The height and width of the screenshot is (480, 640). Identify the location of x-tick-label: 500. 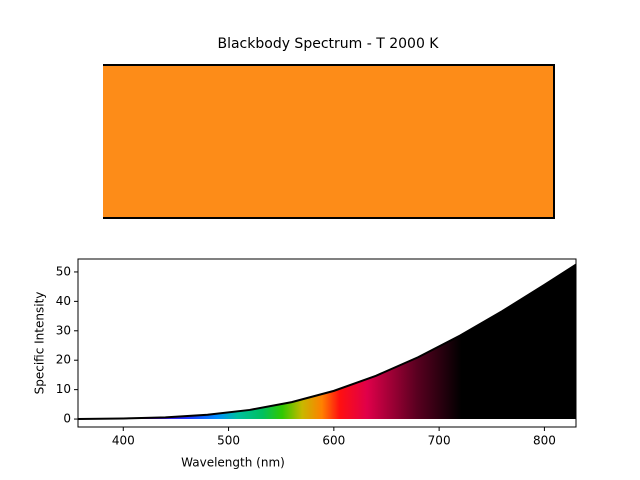
(228, 441).